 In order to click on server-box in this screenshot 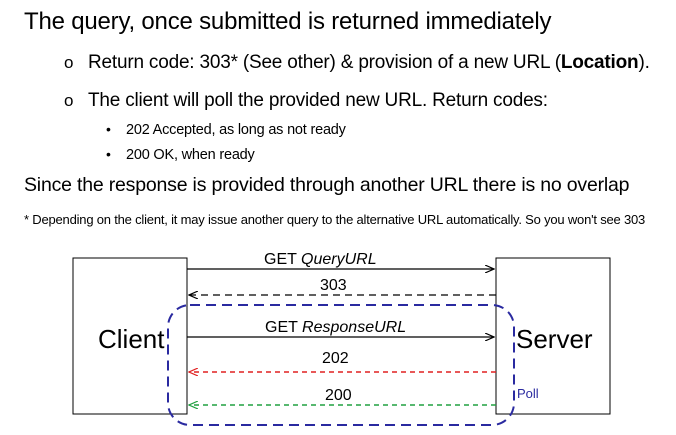, I will do `click(553, 336)`.